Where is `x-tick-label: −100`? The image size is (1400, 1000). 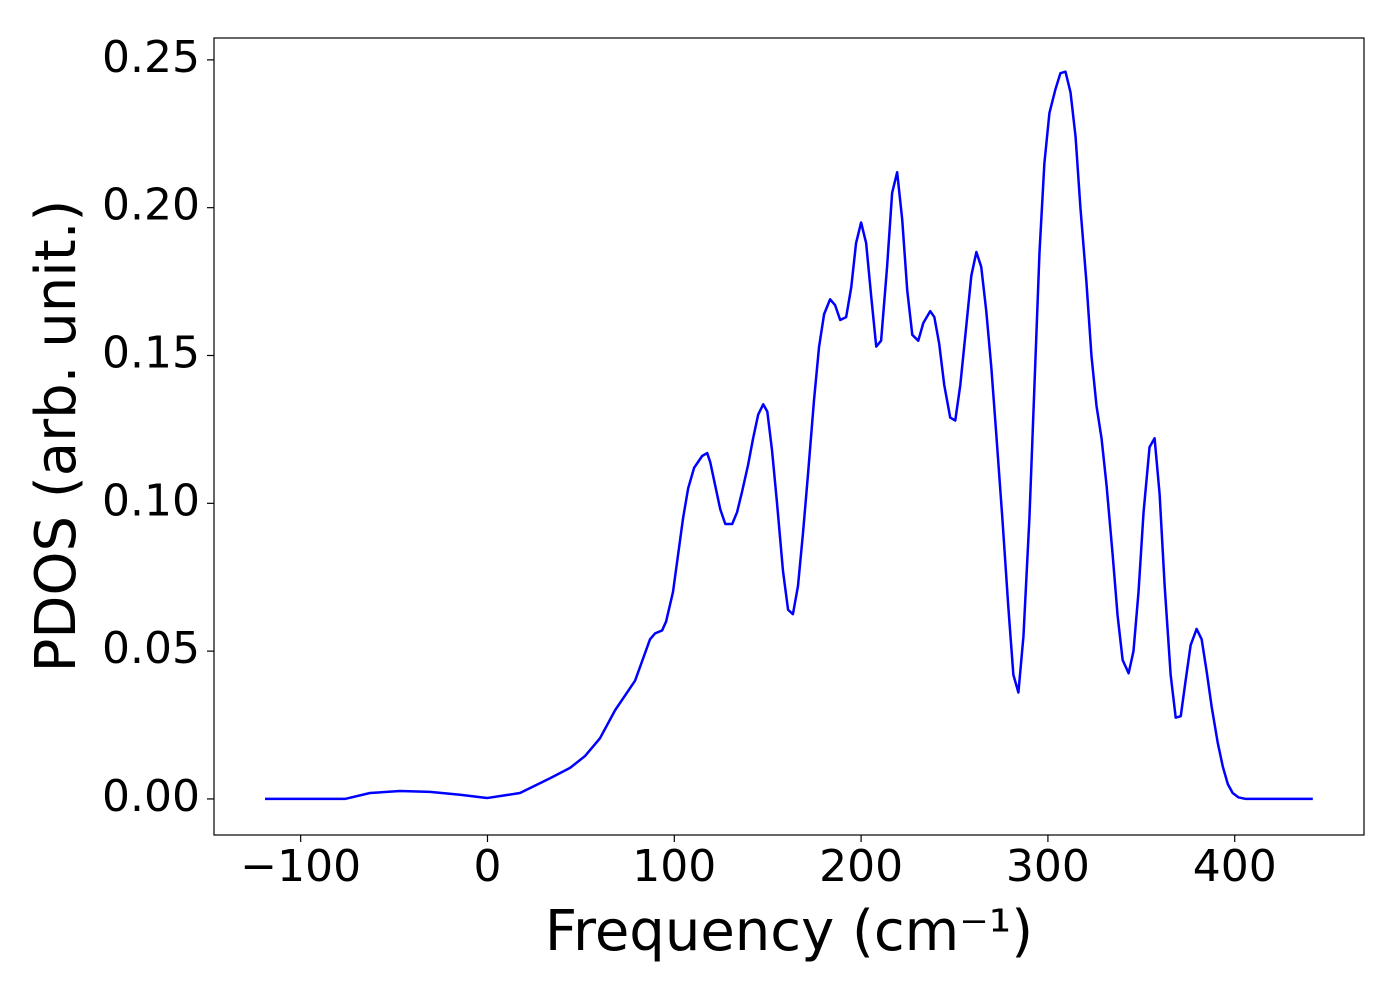
x-tick-label: −100 is located at coordinates (300, 866).